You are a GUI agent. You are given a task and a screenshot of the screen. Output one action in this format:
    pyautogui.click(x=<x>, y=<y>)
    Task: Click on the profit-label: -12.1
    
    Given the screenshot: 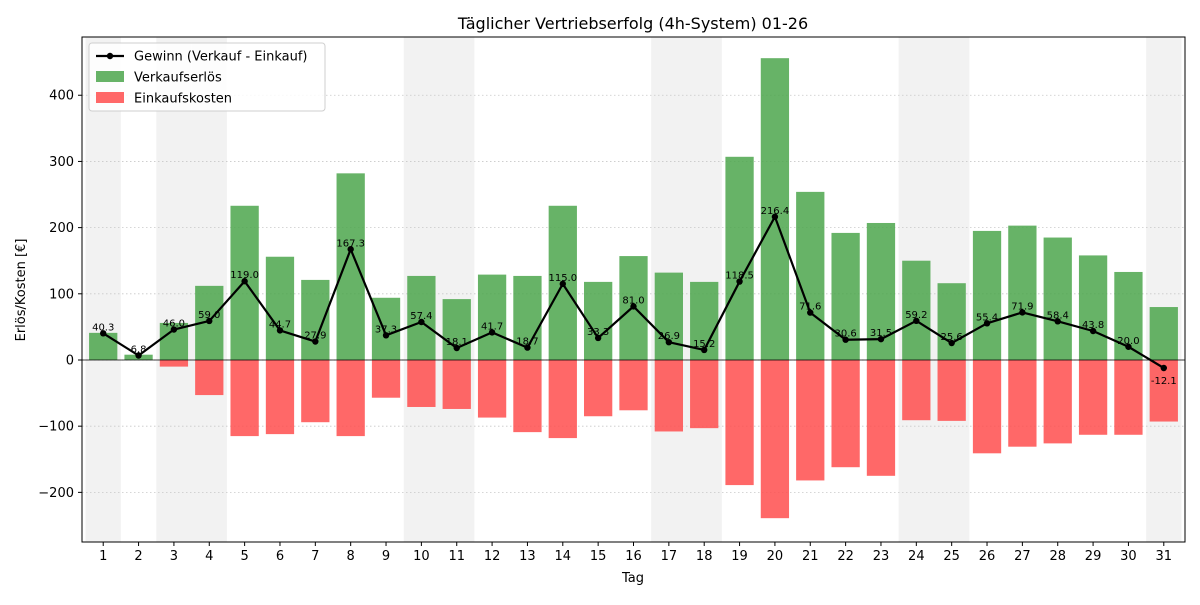 What is the action you would take?
    pyautogui.click(x=1164, y=381)
    